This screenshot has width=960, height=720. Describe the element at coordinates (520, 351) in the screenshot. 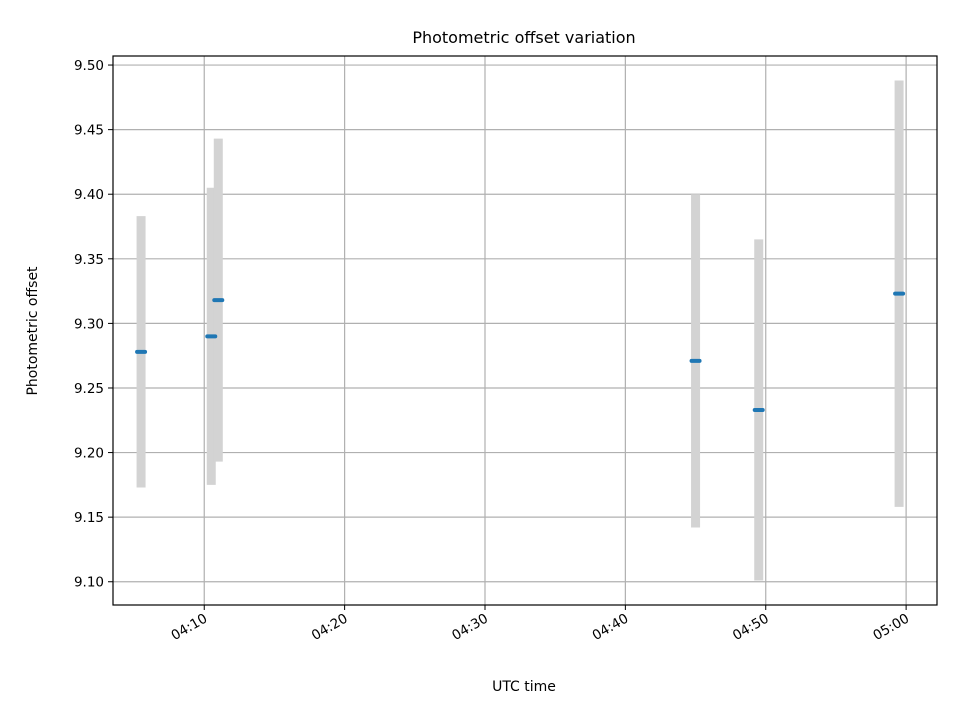

I see `data-markers` at that location.